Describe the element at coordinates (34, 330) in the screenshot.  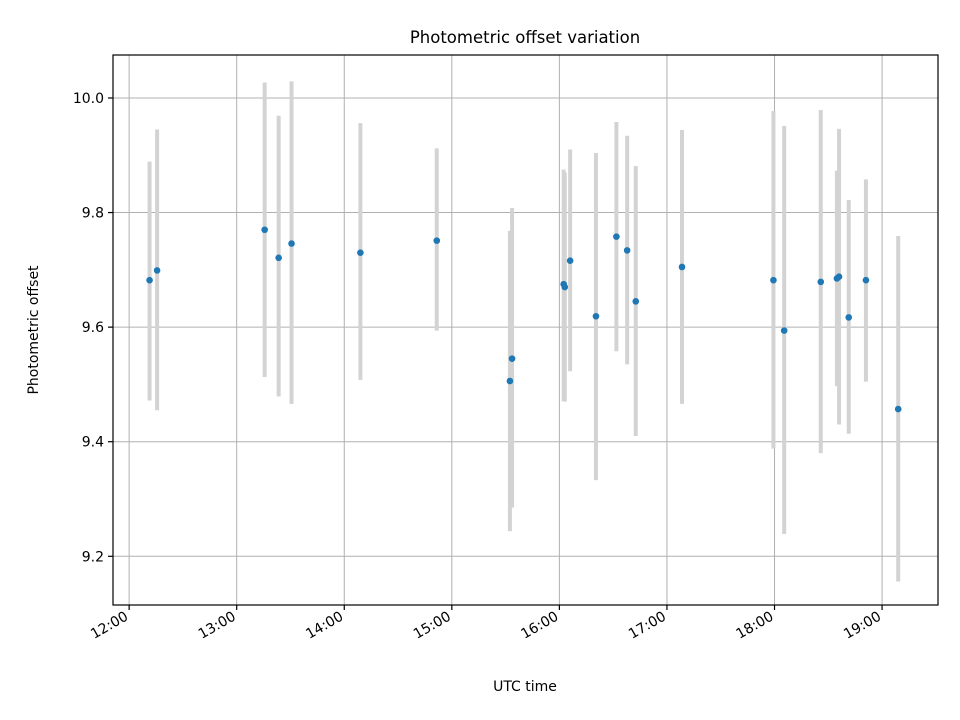
I see `y-axis-label: Photometric offset` at that location.